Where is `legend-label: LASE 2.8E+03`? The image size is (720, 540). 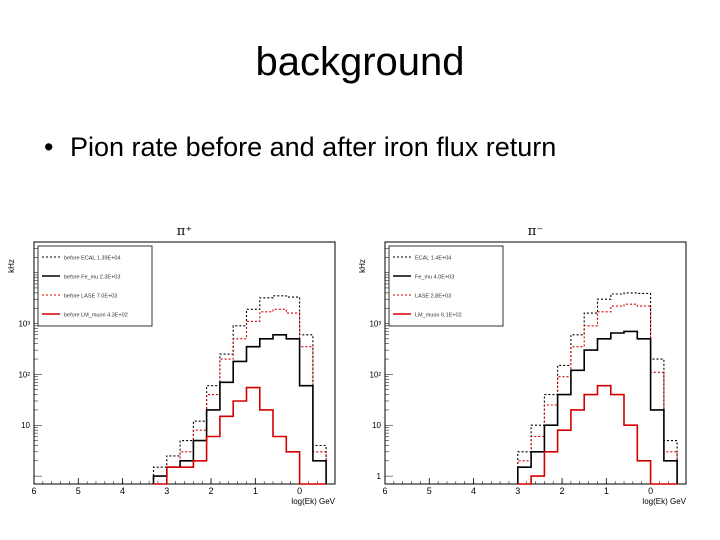
legend-label: LASE 2.8E+03 is located at coordinates (433, 297).